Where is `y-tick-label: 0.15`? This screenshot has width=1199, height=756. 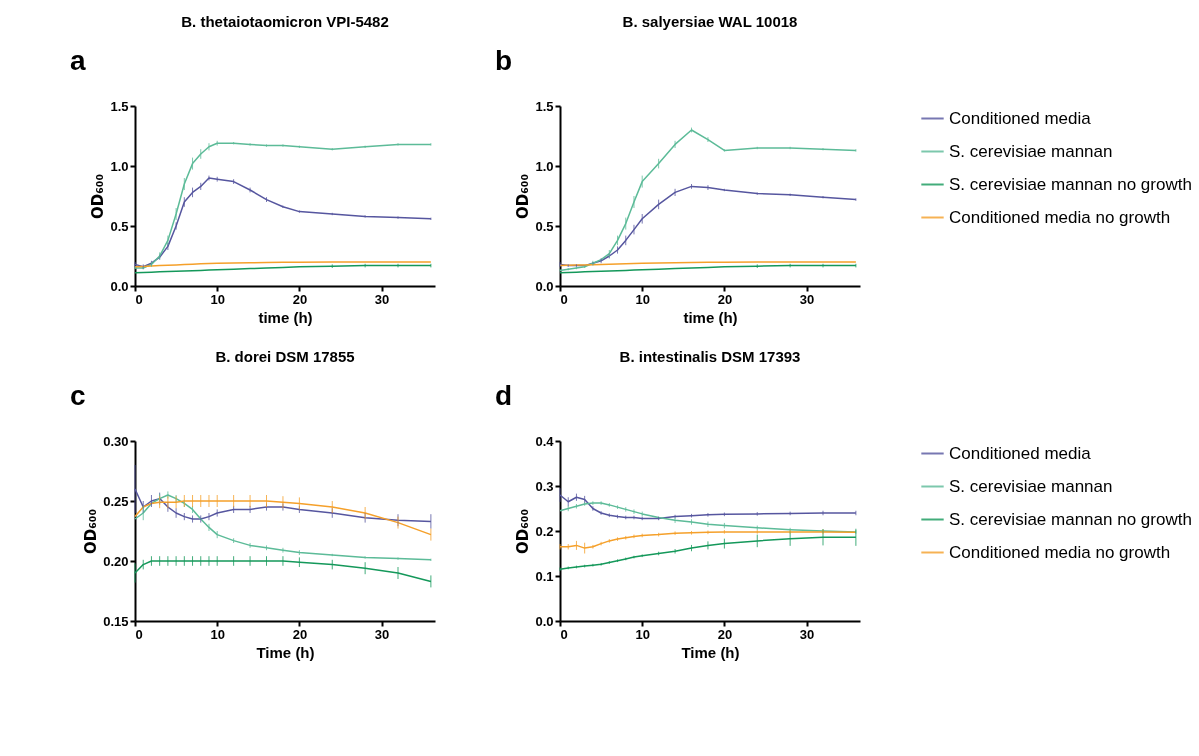
y-tick-label: 0.15 is located at coordinates (116, 621).